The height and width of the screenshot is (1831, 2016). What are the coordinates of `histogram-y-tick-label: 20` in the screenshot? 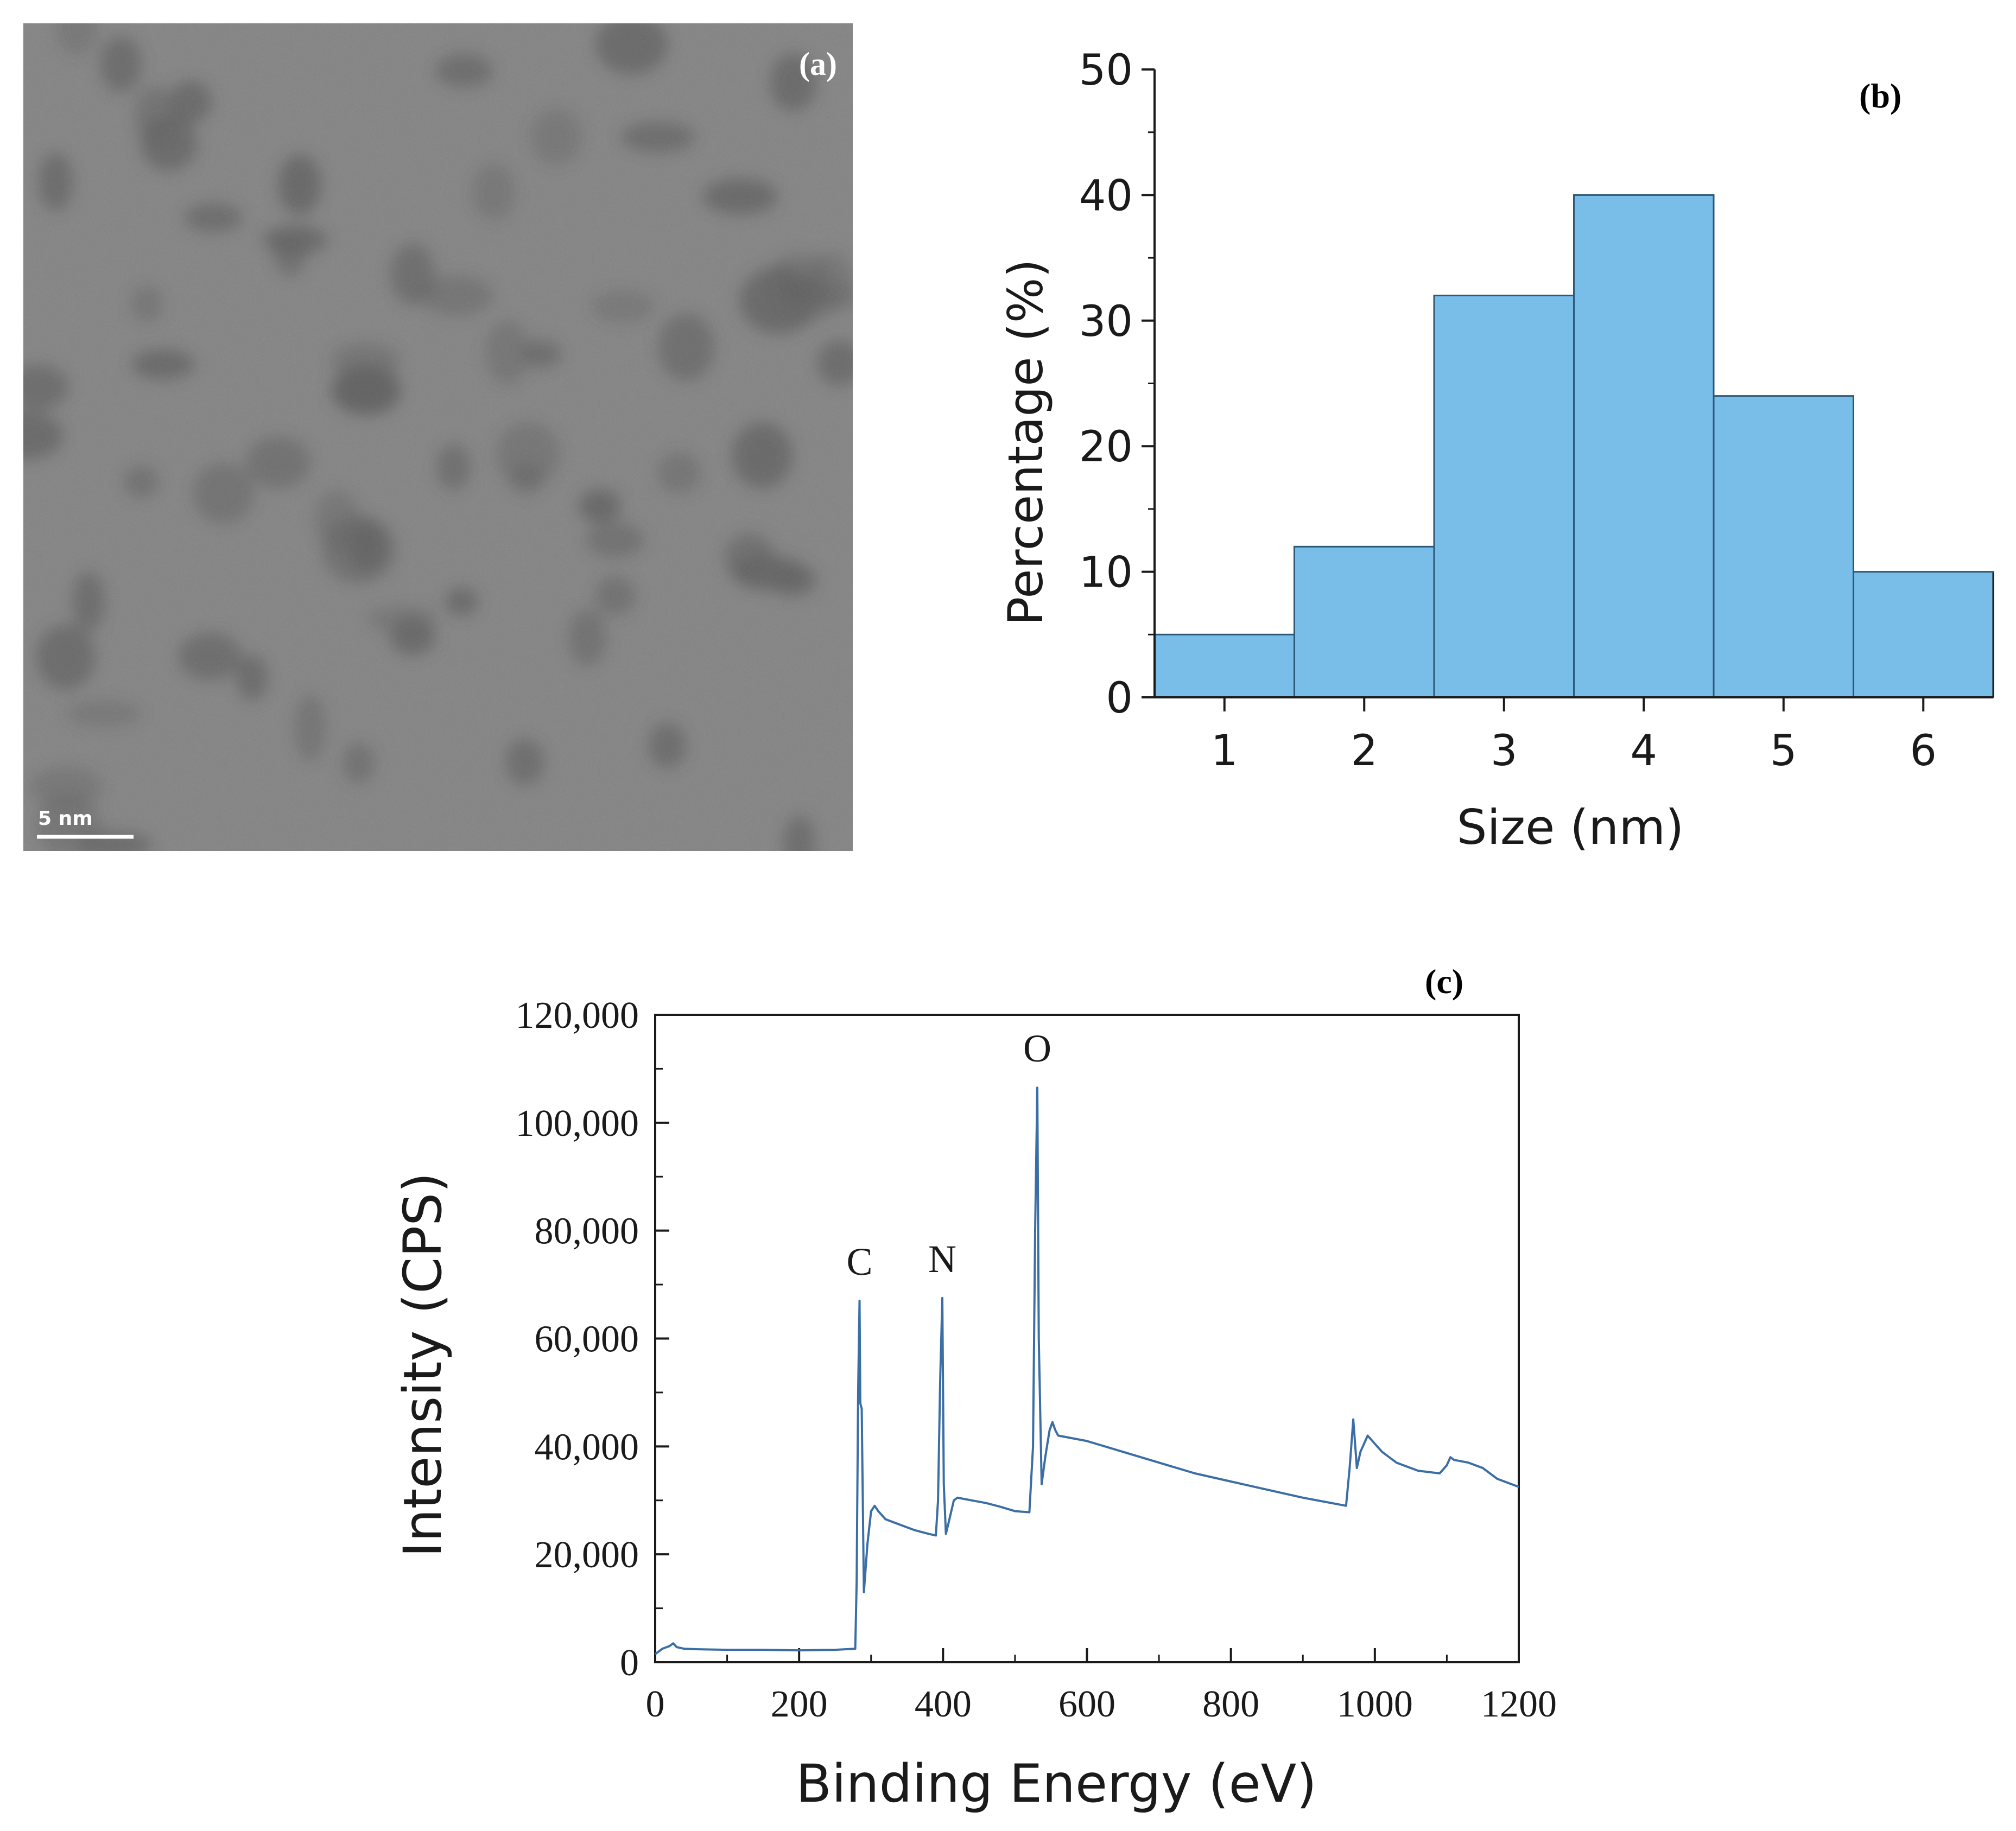 It's located at (1106, 447).